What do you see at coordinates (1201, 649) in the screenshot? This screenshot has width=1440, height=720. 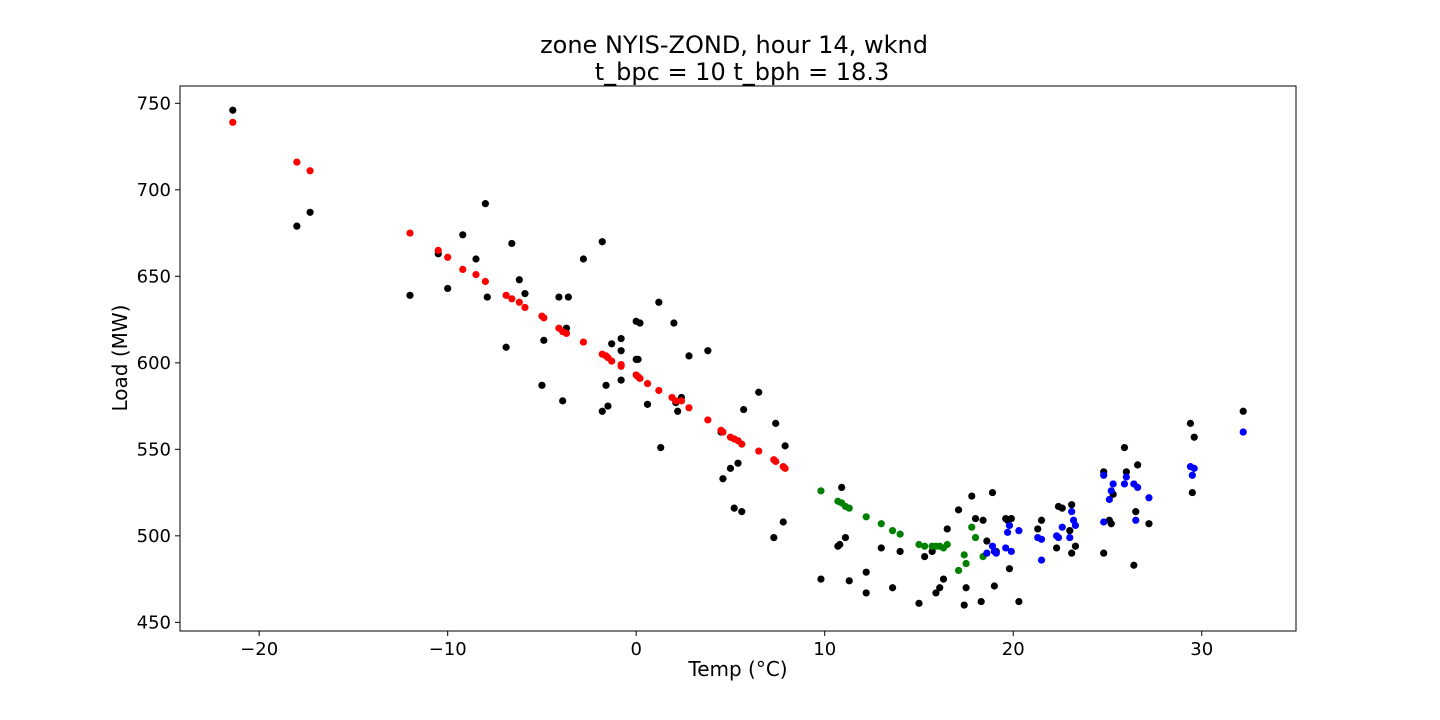 I see `x-tick-label: 30` at bounding box center [1201, 649].